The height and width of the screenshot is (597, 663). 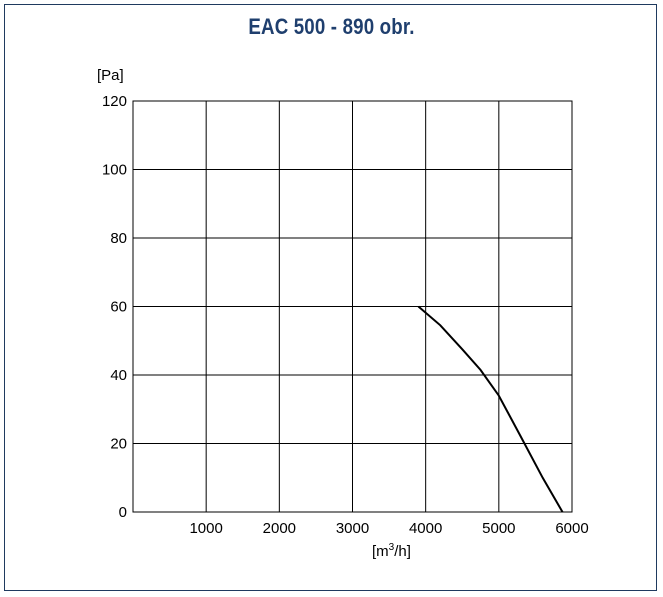 I want to click on y-tick-label: 80, so click(x=118, y=238).